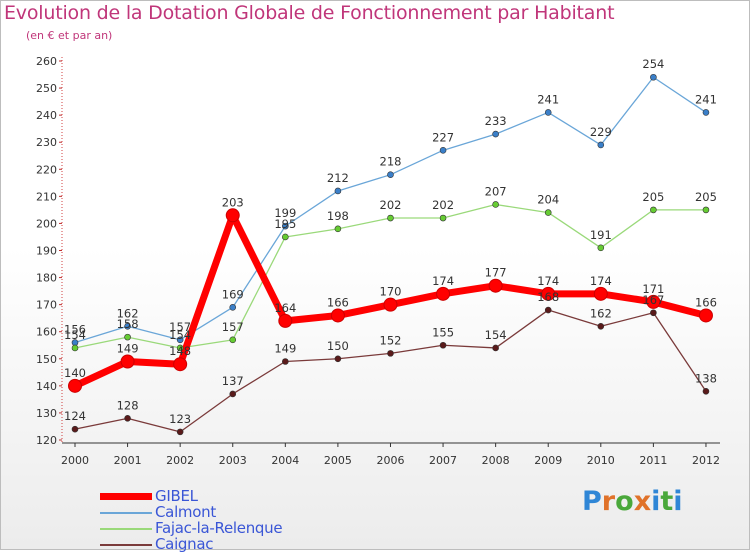 Image resolution: width=750 pixels, height=553 pixels. What do you see at coordinates (46, 413) in the screenshot?
I see `y-tick-label: 130` at bounding box center [46, 413].